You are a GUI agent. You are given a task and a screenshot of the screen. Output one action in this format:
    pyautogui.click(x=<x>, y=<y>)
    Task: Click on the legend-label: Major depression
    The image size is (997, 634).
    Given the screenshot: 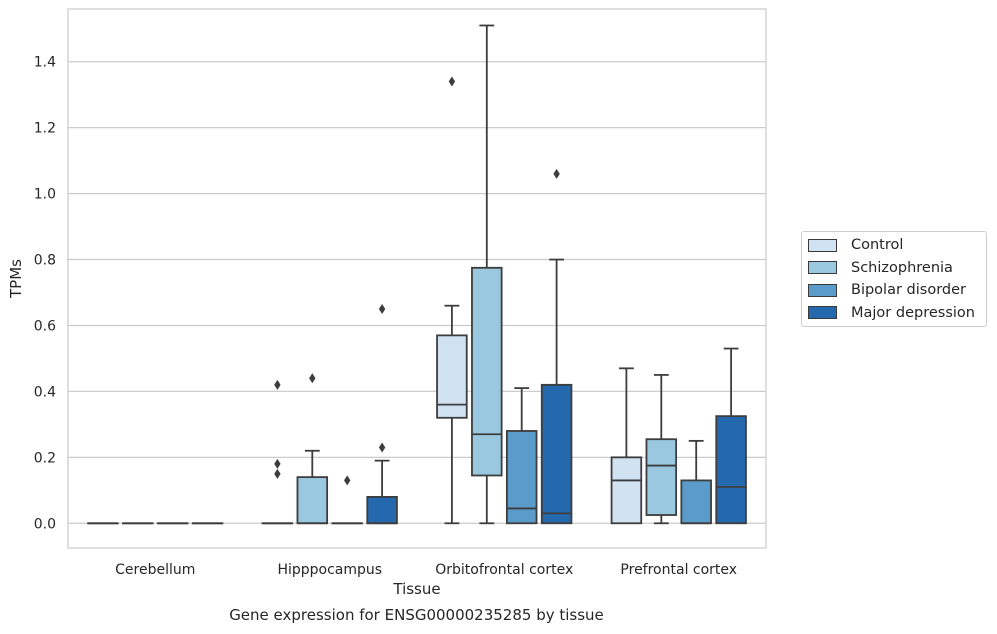 What is the action you would take?
    pyautogui.click(x=913, y=312)
    